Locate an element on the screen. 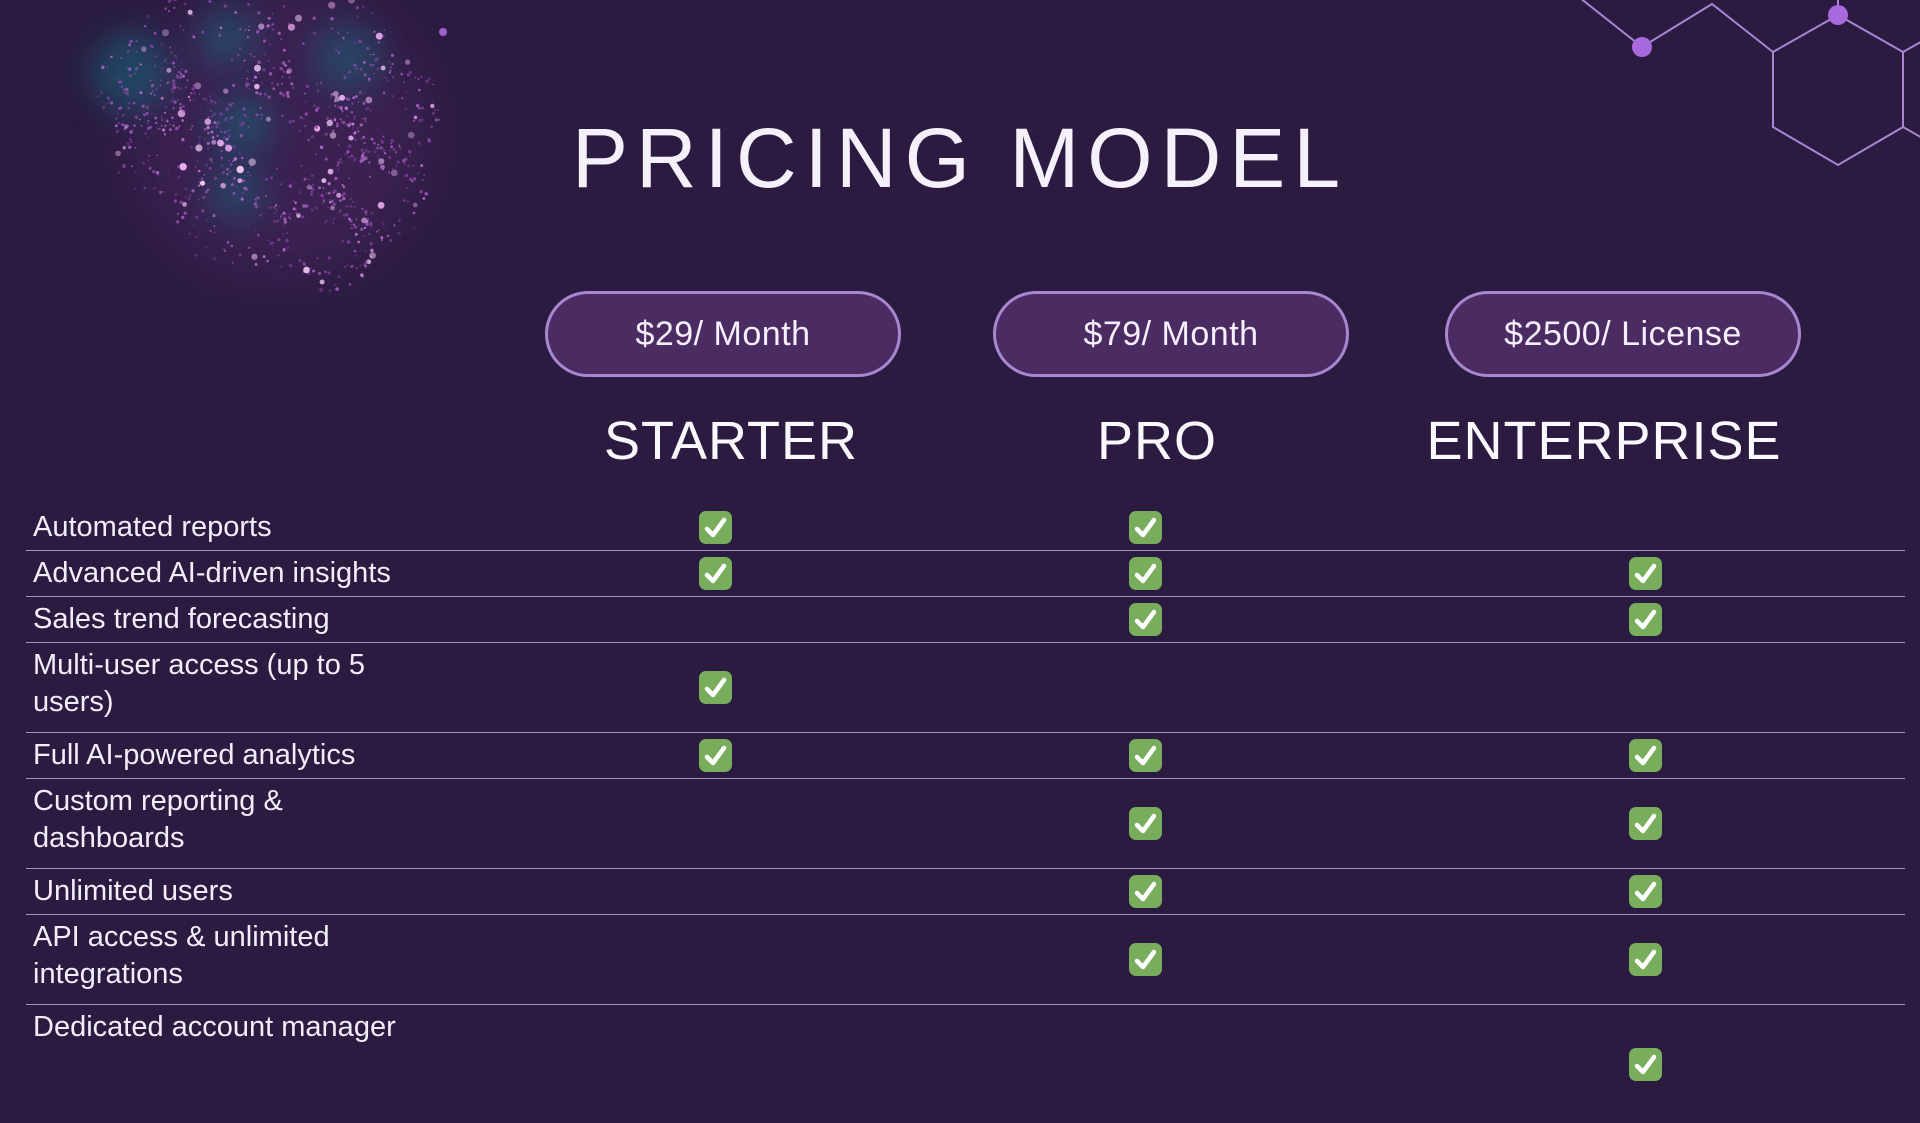 Image resolution: width=1920 pixels, height=1123 pixels. feature-row: Multi-user access (up to 5 users) is located at coordinates (965, 688).